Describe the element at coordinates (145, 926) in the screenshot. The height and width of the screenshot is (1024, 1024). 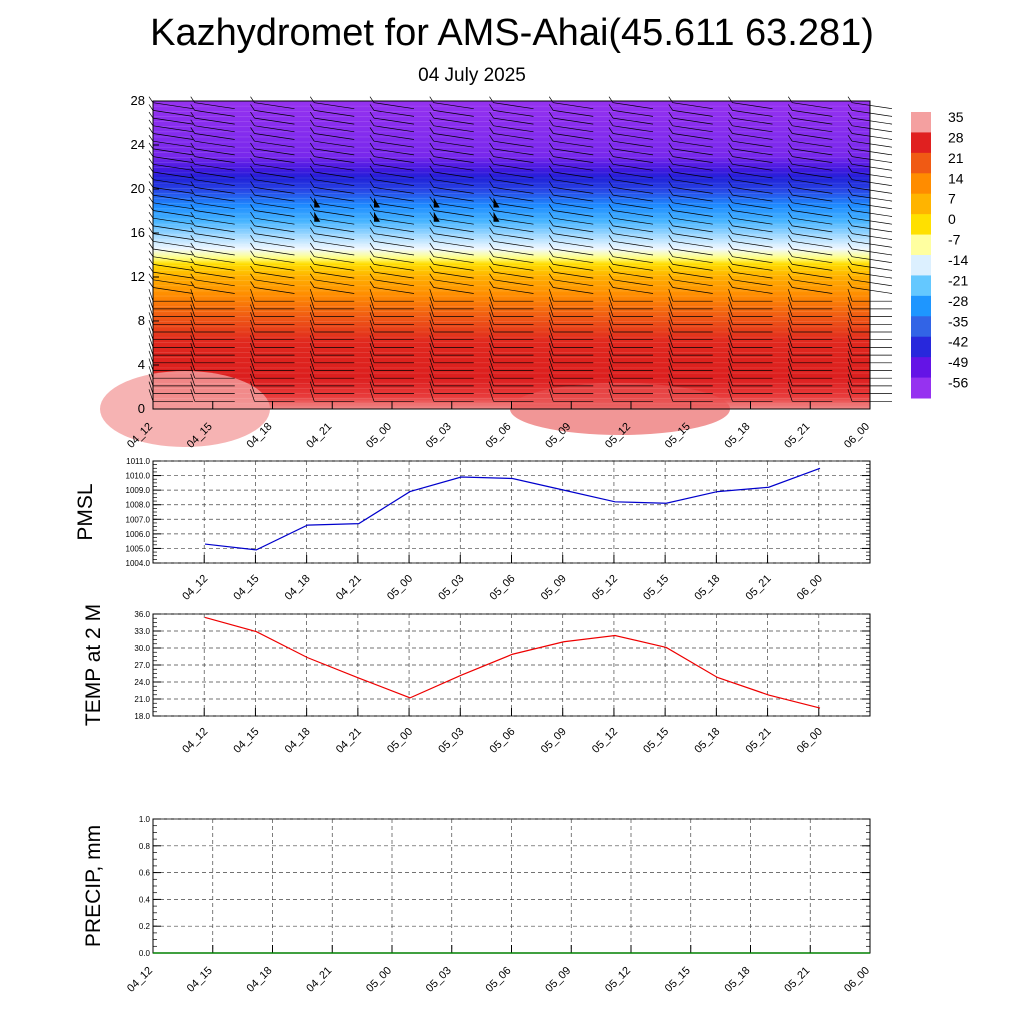
I see `y-tick-label: 0.2` at that location.